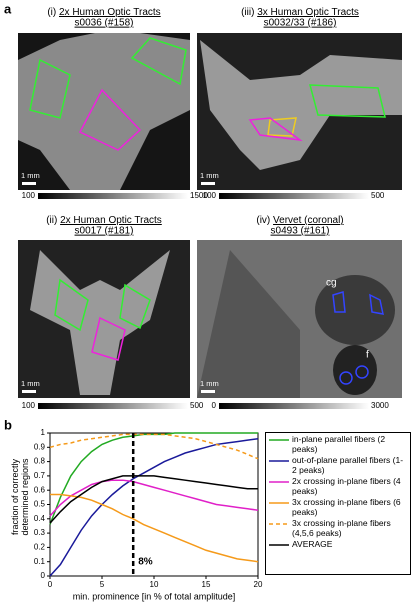 The height and width of the screenshot is (604, 415). I want to click on legend-item: AVERAGE, so click(338, 544).